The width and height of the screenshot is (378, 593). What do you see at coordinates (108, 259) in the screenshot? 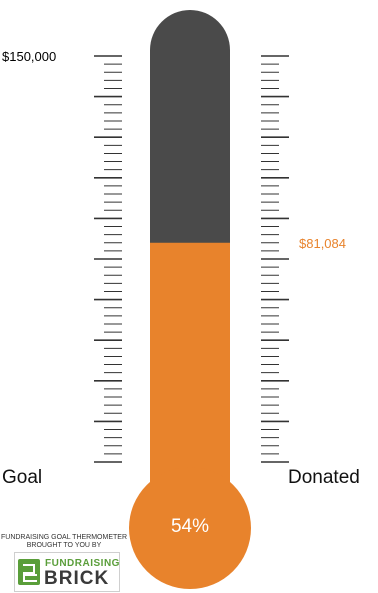
I see `left-tick-scale` at bounding box center [108, 259].